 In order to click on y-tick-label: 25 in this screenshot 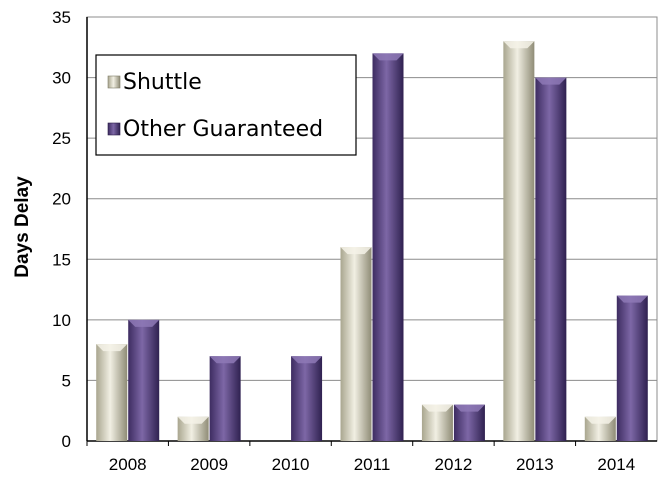, I will do `click(61, 138)`.